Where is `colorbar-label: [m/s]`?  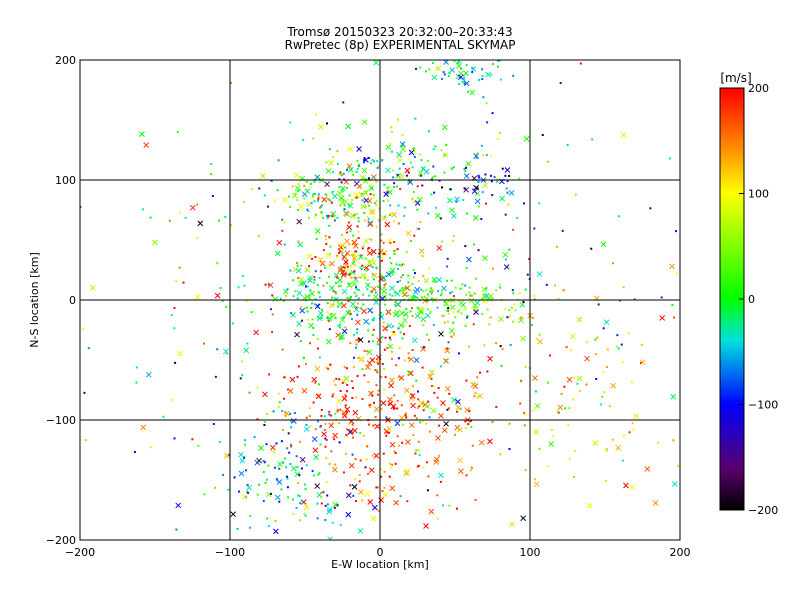
colorbar-label: [m/s] is located at coordinates (735, 78).